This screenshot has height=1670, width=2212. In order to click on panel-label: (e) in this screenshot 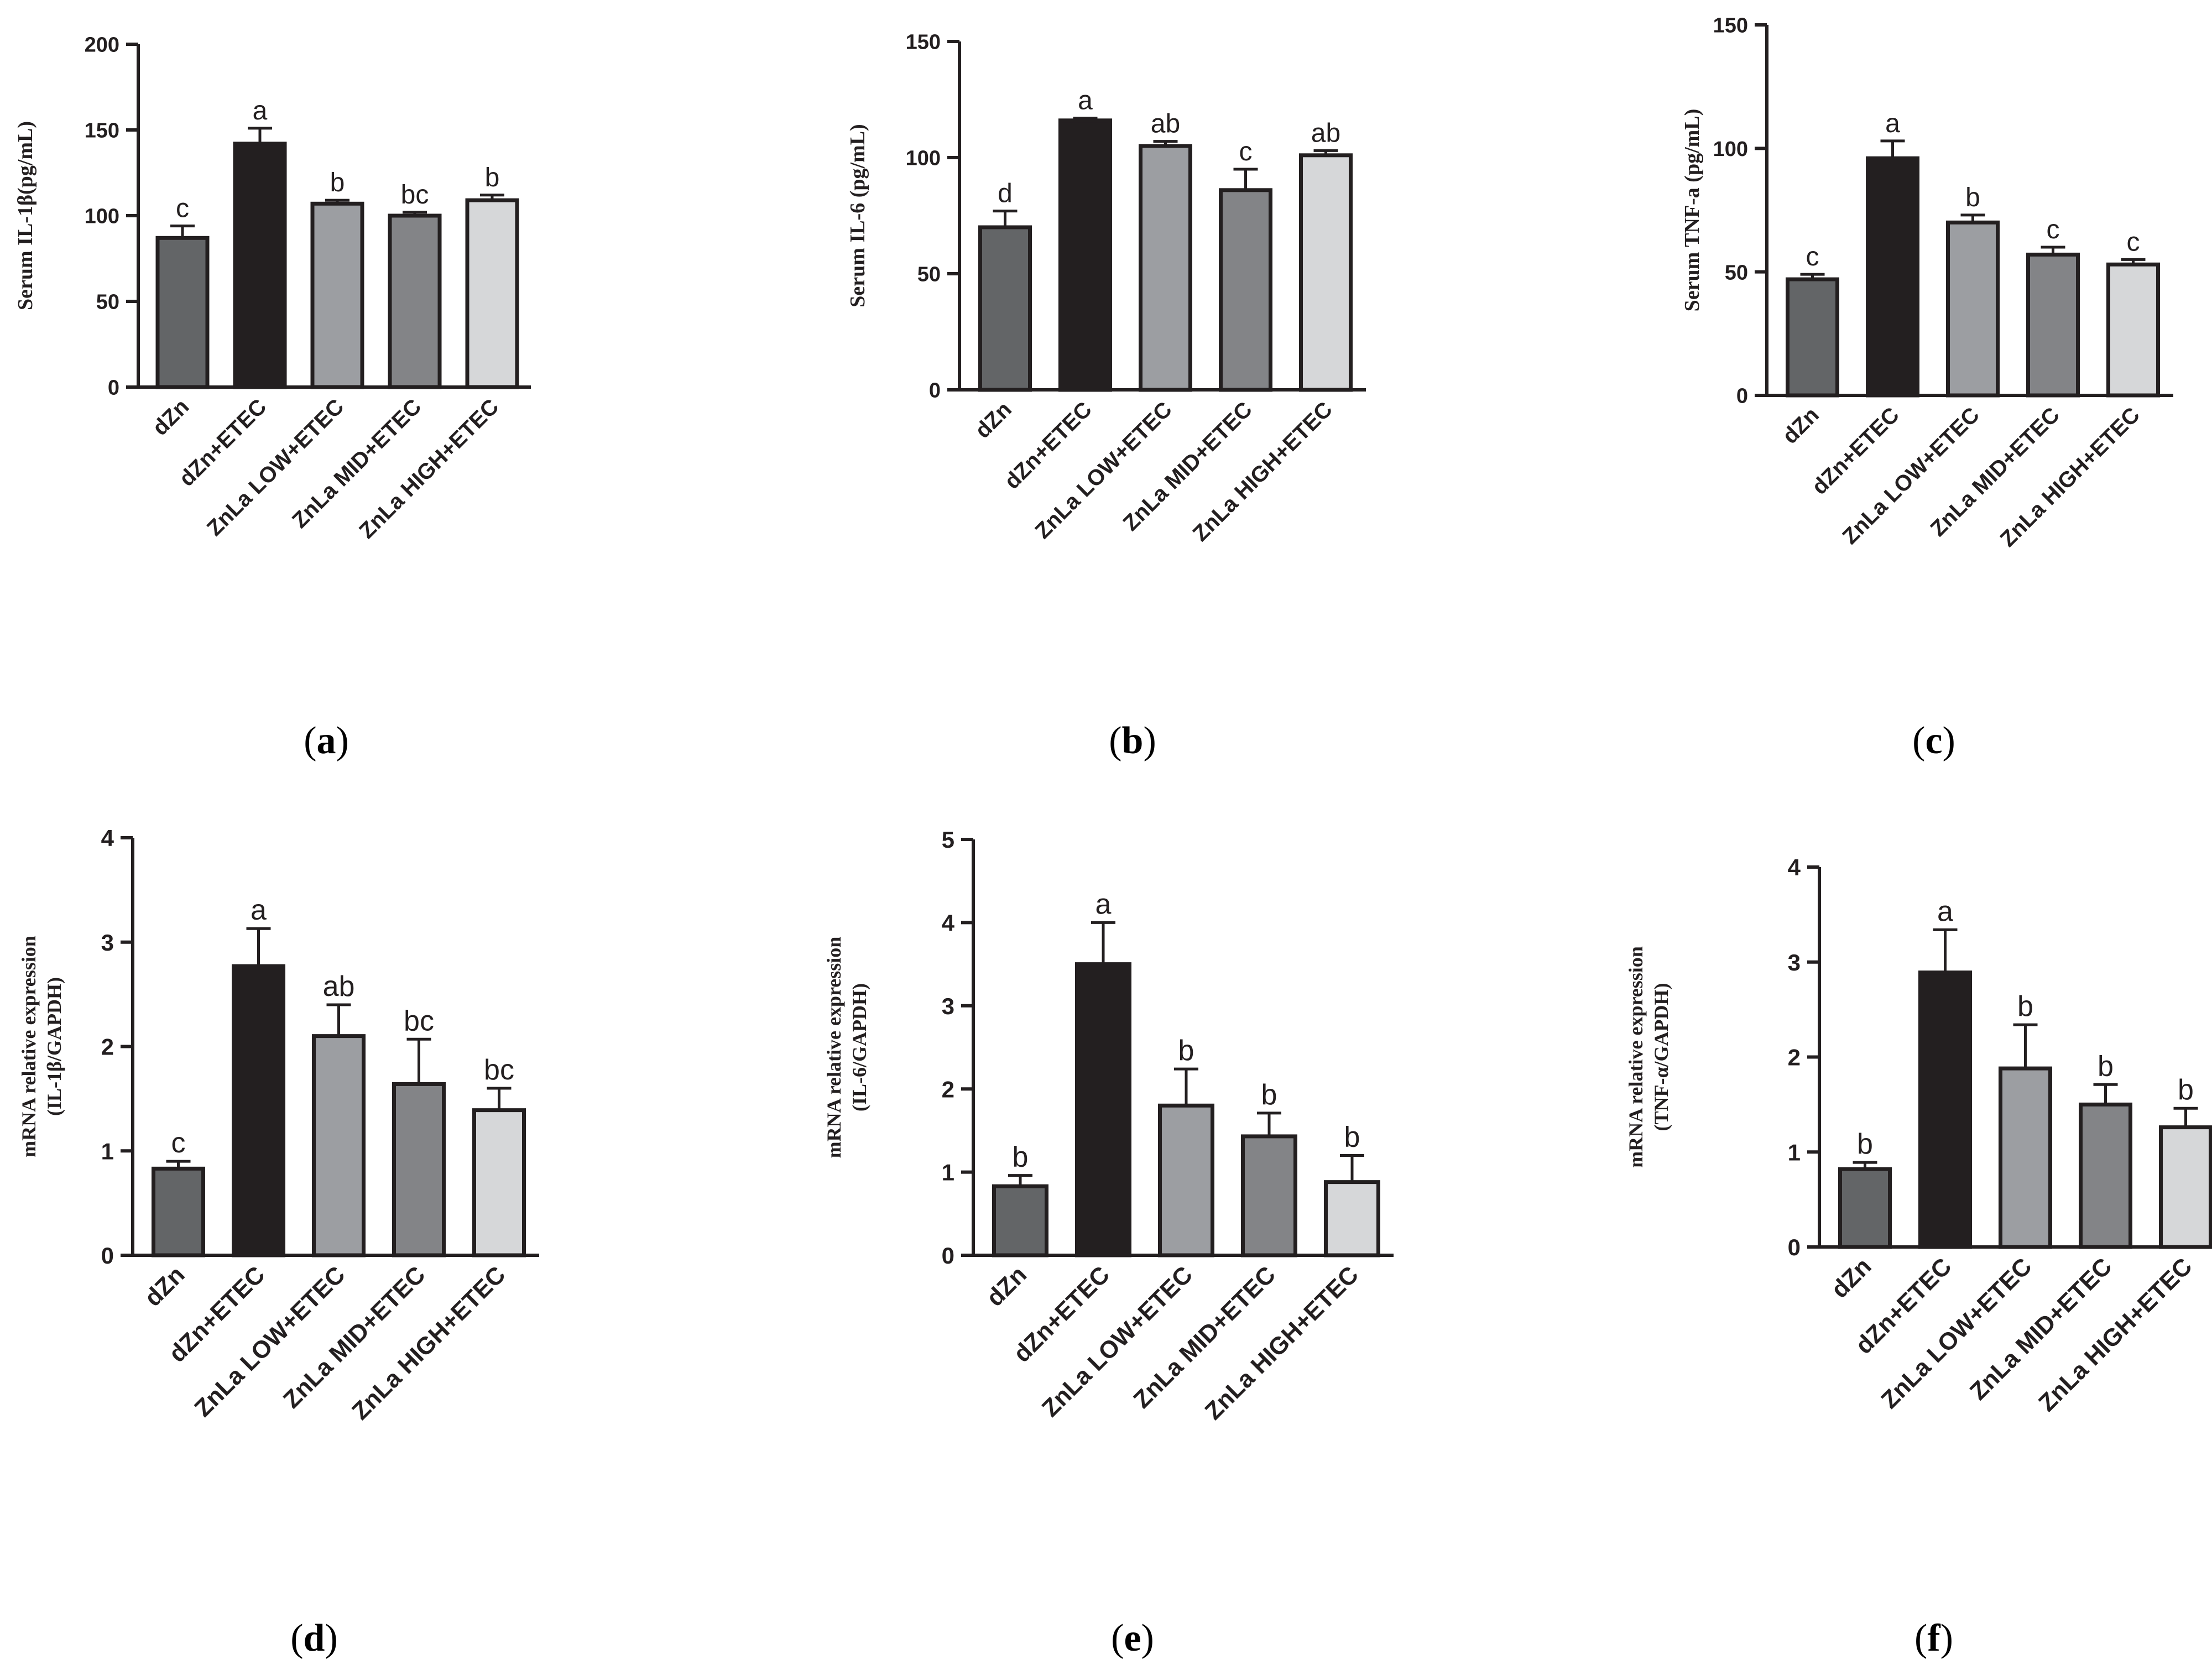, I will do `click(1133, 1638)`.